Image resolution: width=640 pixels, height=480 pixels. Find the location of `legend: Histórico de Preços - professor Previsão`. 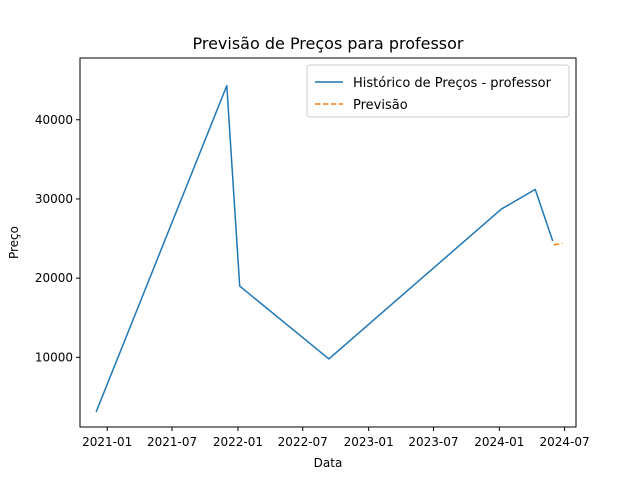

legend: Histórico de Preços - professor Previsão is located at coordinates (438, 91).